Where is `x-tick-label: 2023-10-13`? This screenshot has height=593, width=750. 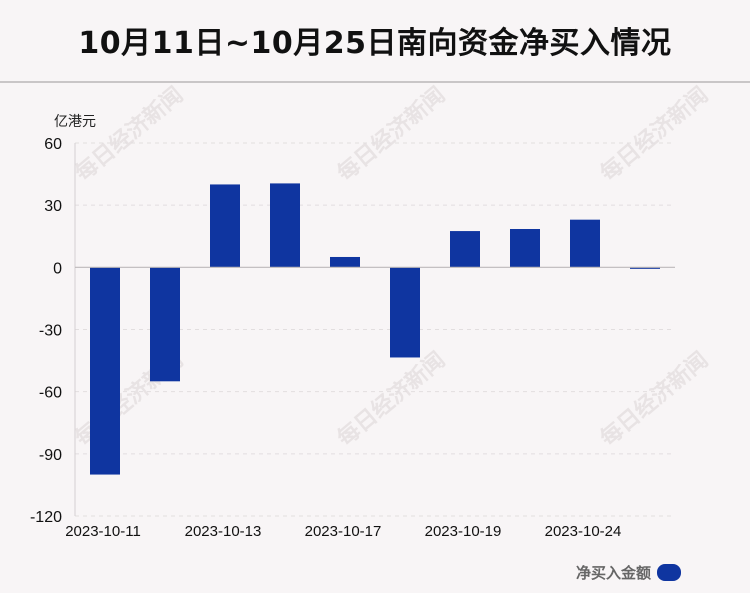
x-tick-label: 2023-10-13 is located at coordinates (223, 531).